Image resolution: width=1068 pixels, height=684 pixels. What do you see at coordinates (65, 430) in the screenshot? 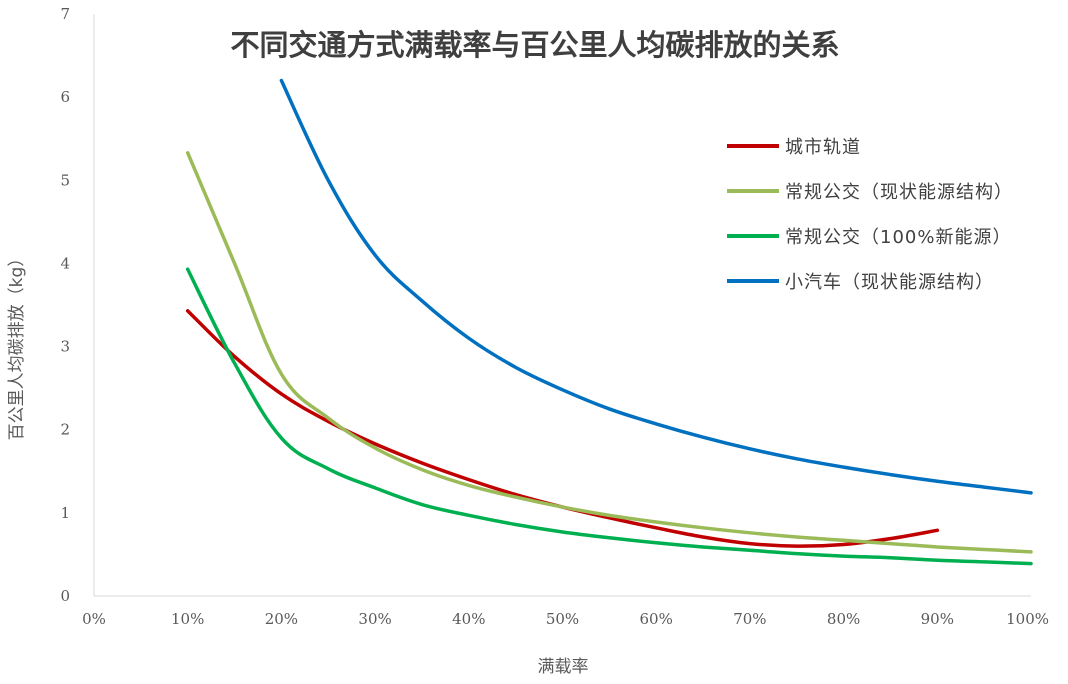
I see `y-tick-label: 2` at bounding box center [65, 430].